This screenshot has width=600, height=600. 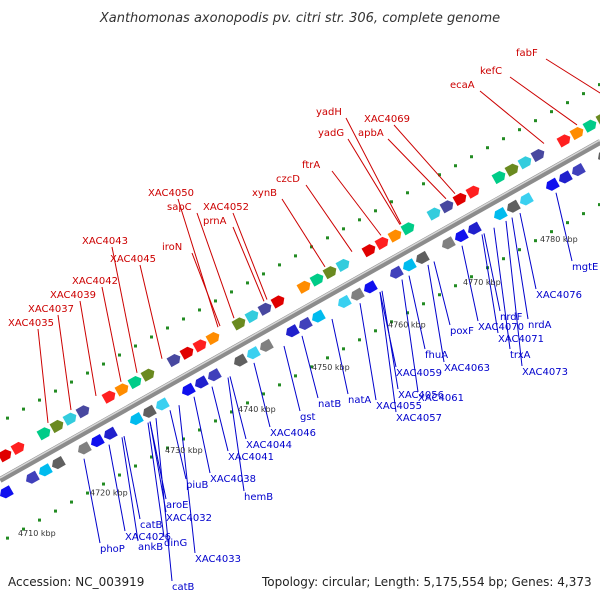 I want to click on reverse-gene-label: hemB, so click(x=258, y=497).